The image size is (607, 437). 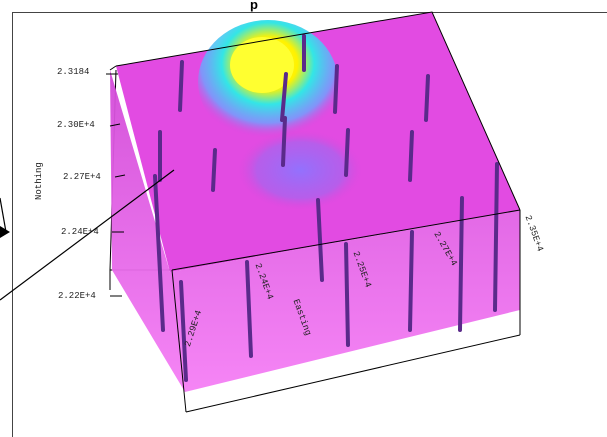 What do you see at coordinates (73, 72) in the screenshot?
I see `y-tick-1: 2.3184` at bounding box center [73, 72].